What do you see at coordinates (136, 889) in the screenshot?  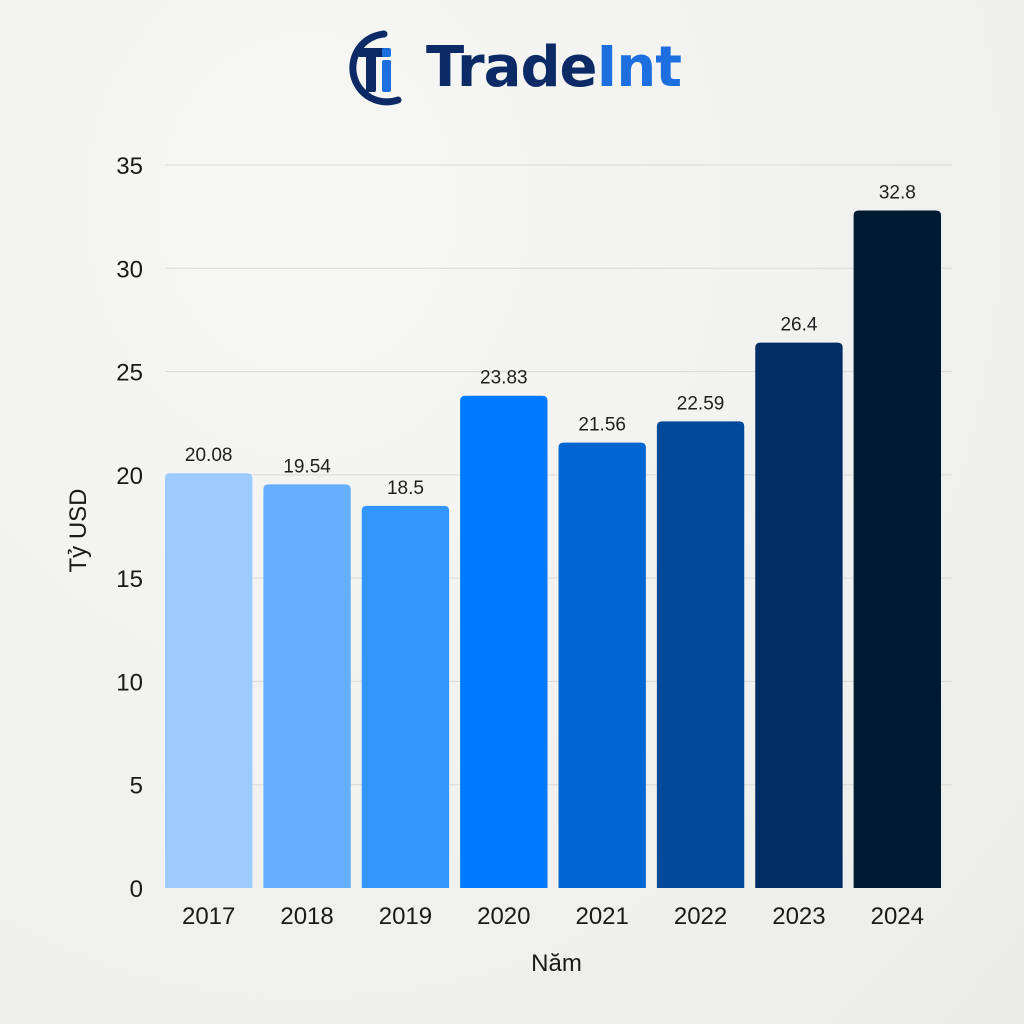 I see `y-tick-label: 0` at bounding box center [136, 889].